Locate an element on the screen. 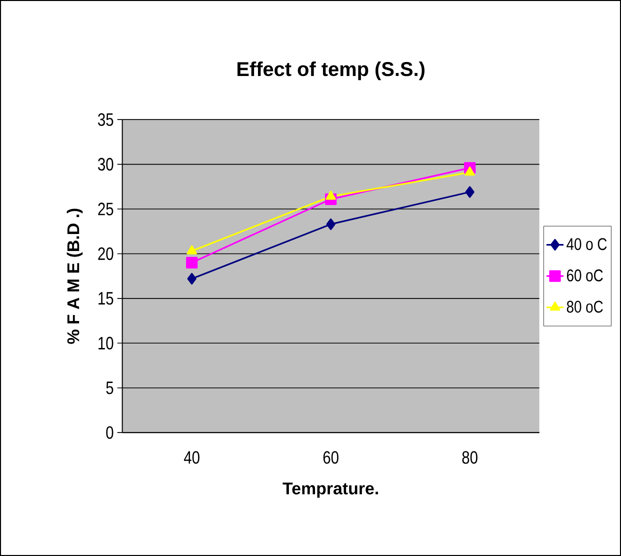  y-tick-label: 20 is located at coordinates (106, 253).